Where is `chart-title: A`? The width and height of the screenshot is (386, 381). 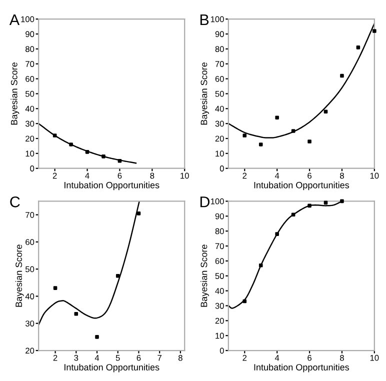
chart-title: A is located at coordinates (14, 20).